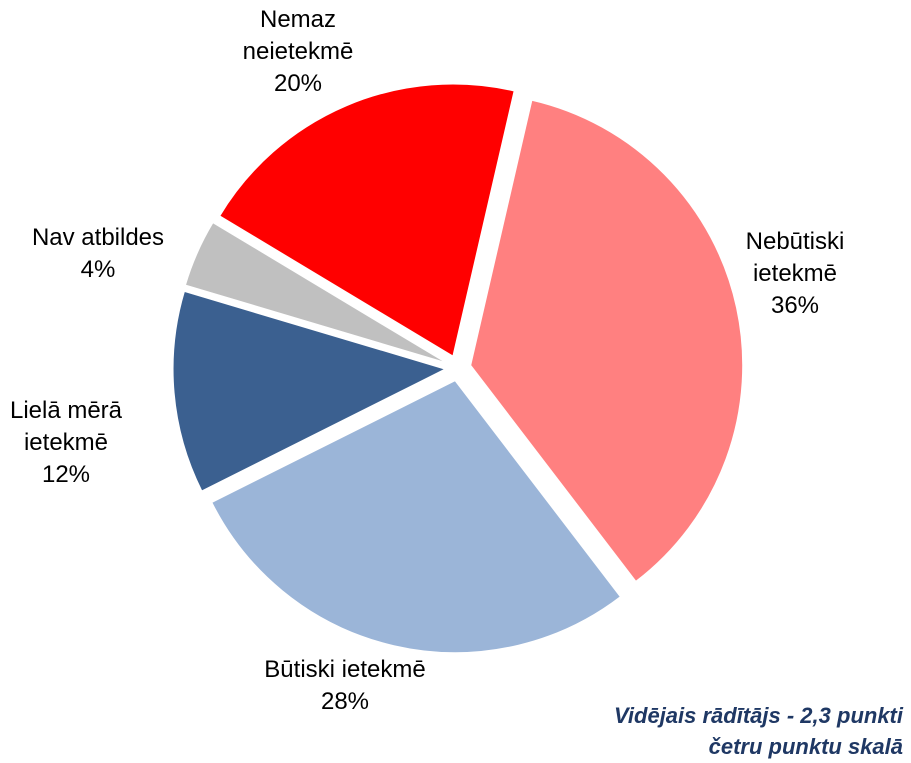 Image resolution: width=911 pixels, height=763 pixels. I want to click on slice-value-label: 36%, so click(795, 305).